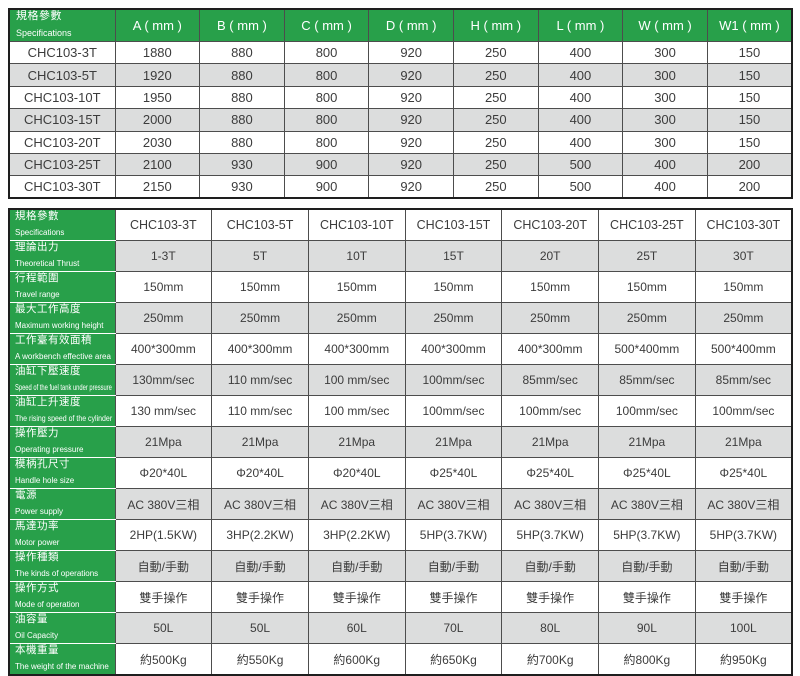 This screenshot has width=800, height=676. What do you see at coordinates (550, 256) in the screenshot?
I see `value-cell: 20T` at bounding box center [550, 256].